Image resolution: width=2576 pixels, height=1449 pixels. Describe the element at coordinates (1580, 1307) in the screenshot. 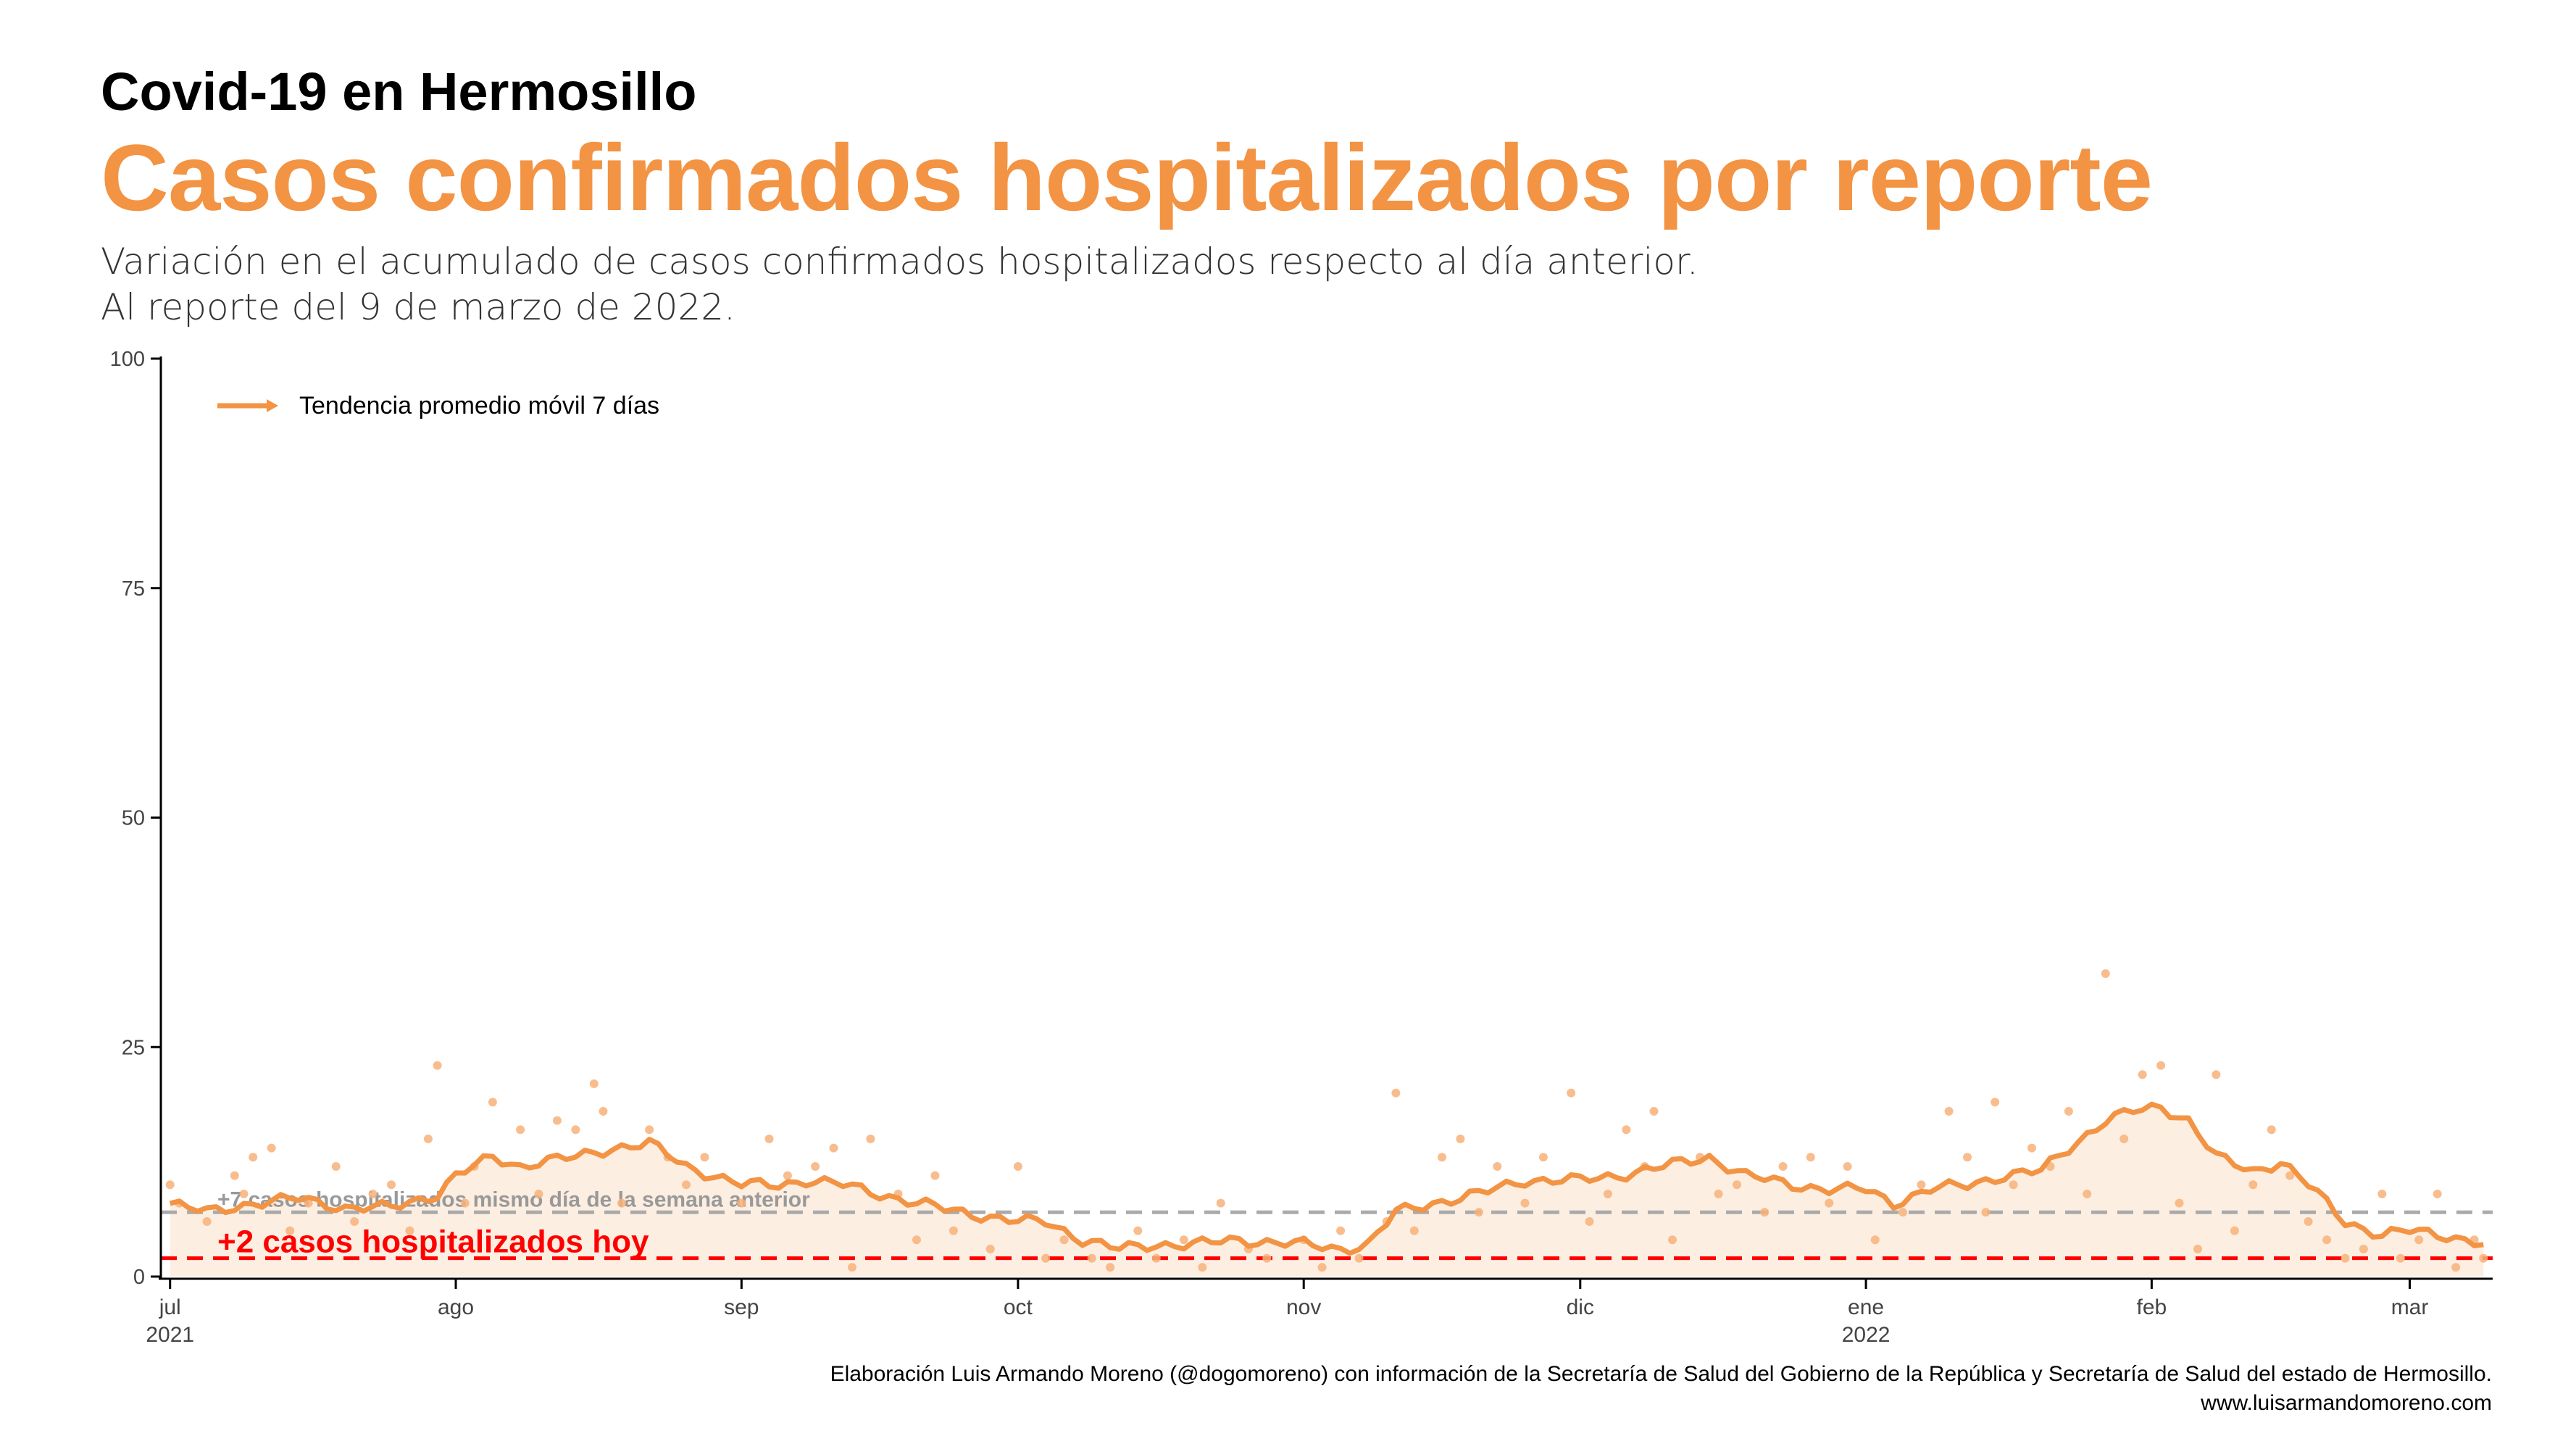

I see `x-tick-label: dic` at that location.